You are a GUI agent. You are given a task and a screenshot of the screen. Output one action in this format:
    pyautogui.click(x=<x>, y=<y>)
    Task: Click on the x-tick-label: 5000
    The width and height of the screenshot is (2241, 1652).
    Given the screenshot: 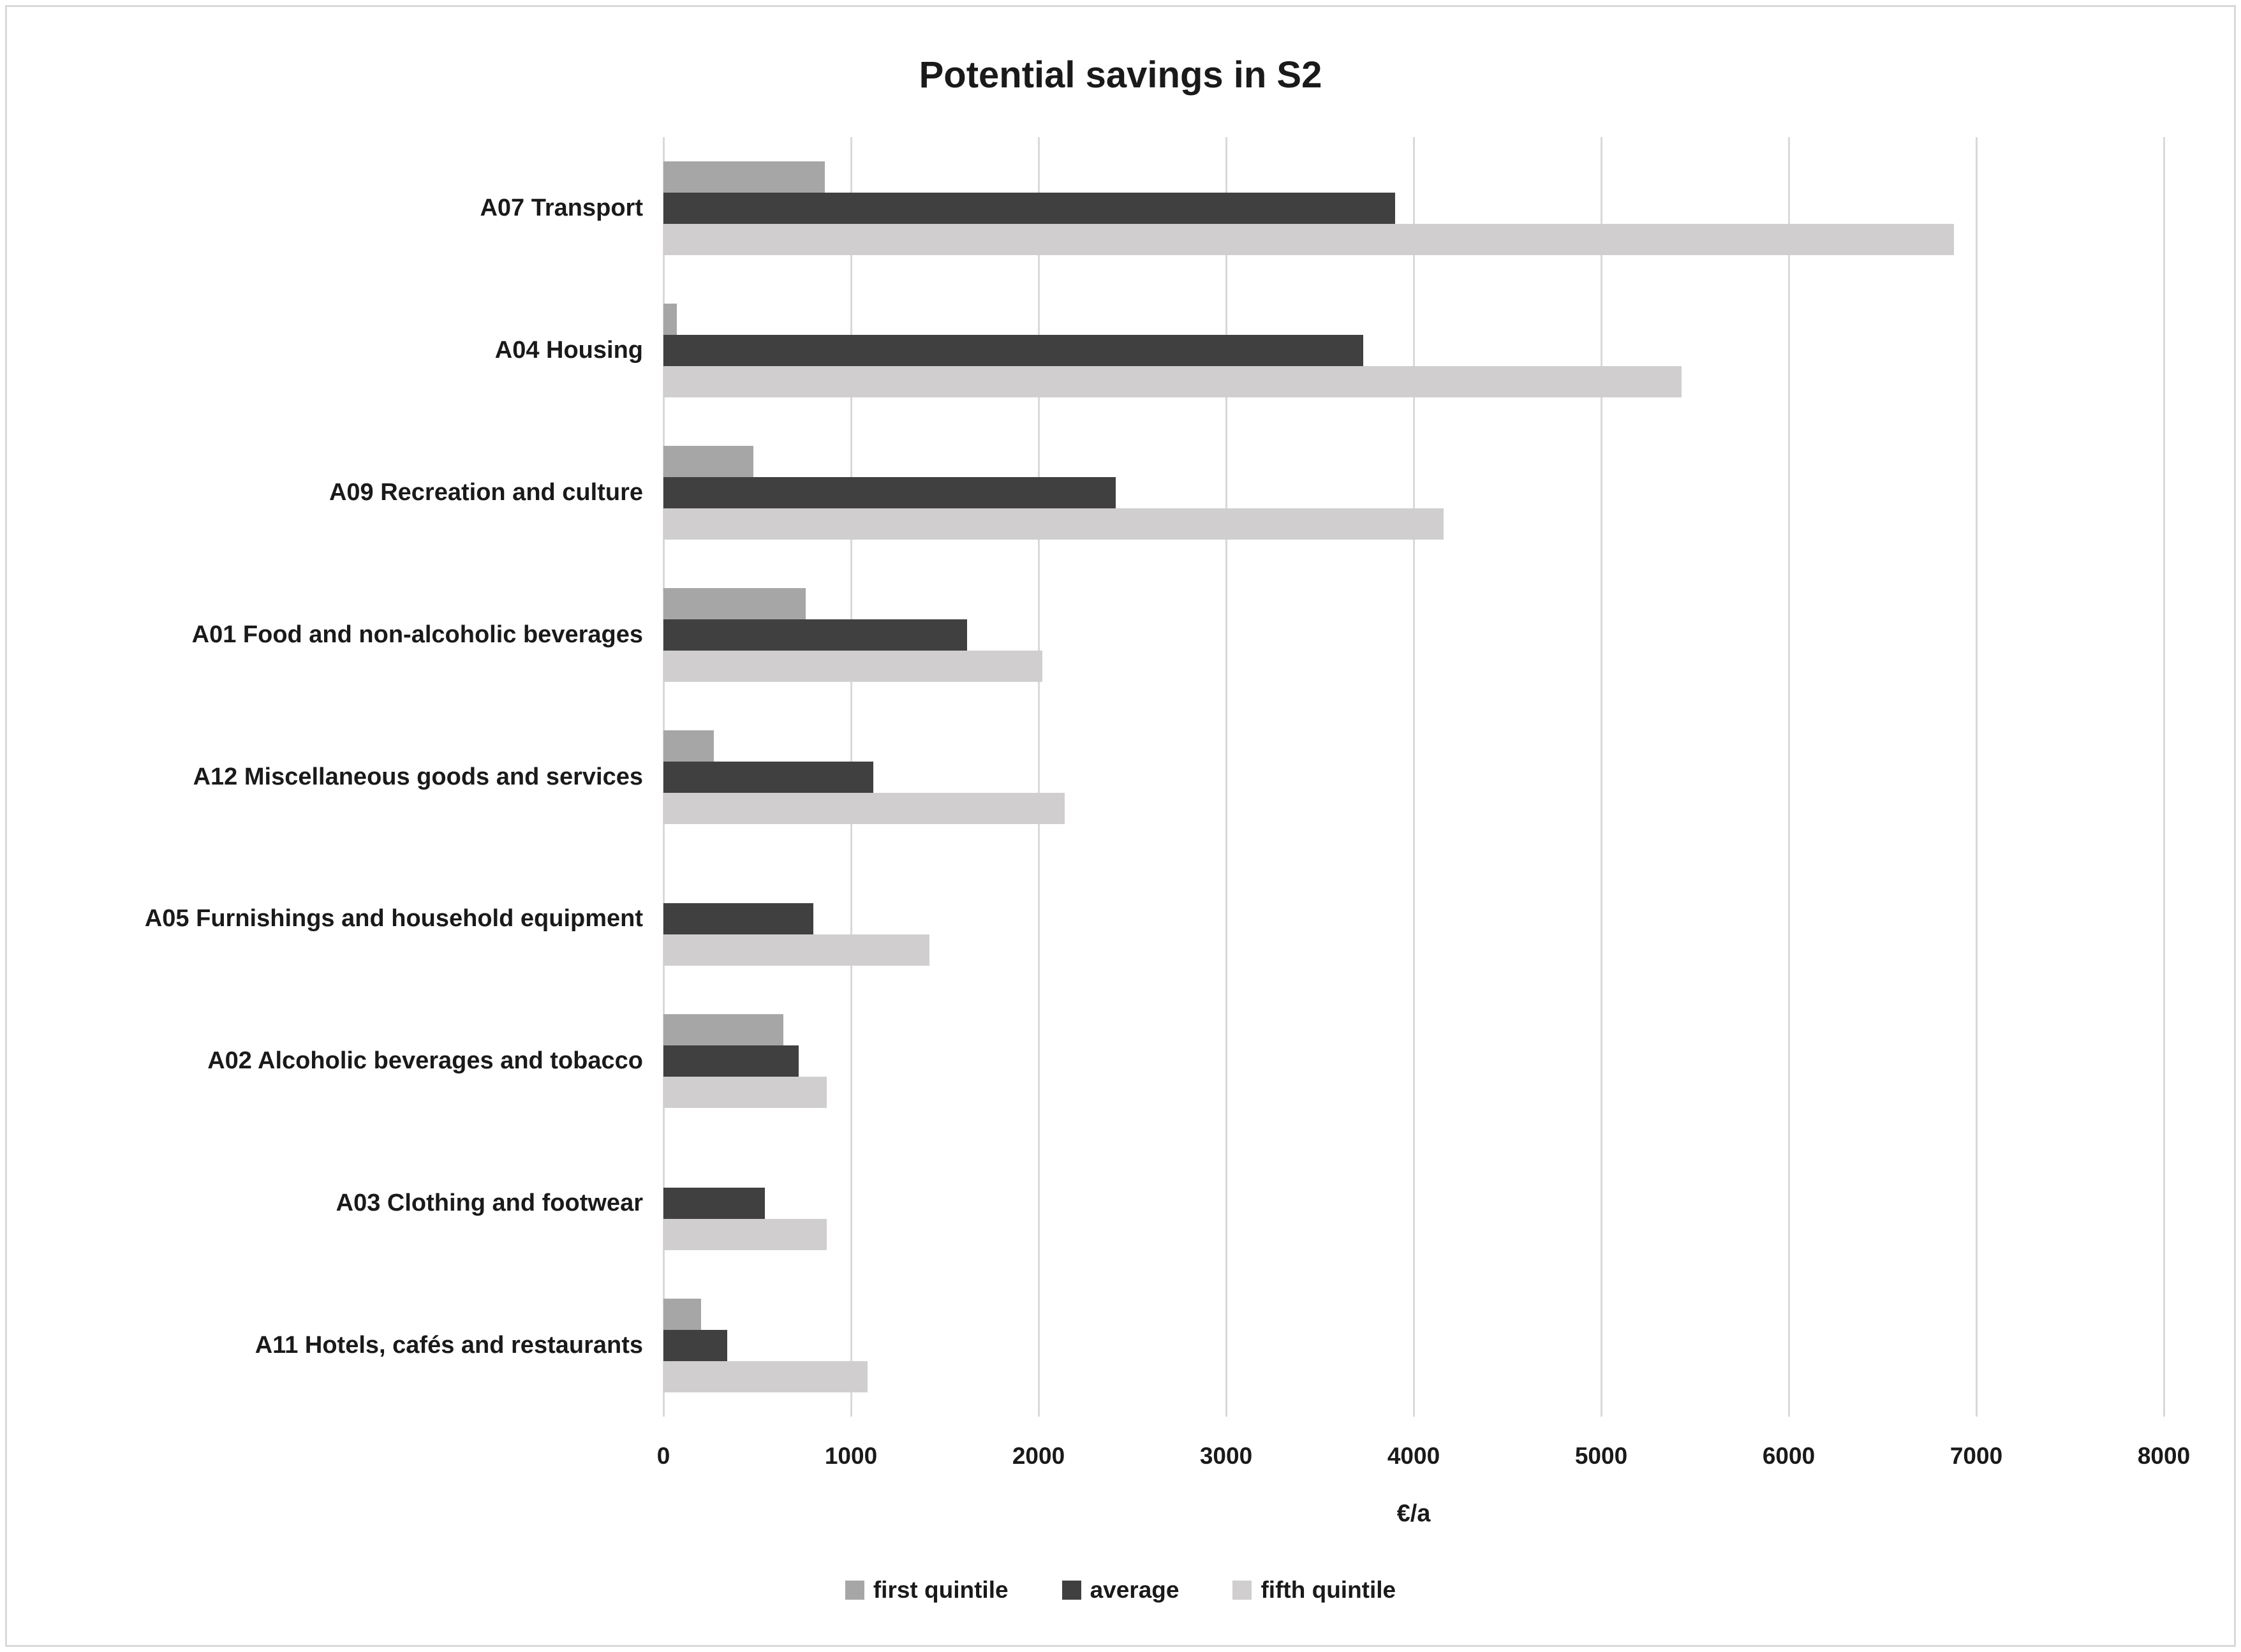 What is the action you would take?
    pyautogui.click(x=1601, y=1456)
    